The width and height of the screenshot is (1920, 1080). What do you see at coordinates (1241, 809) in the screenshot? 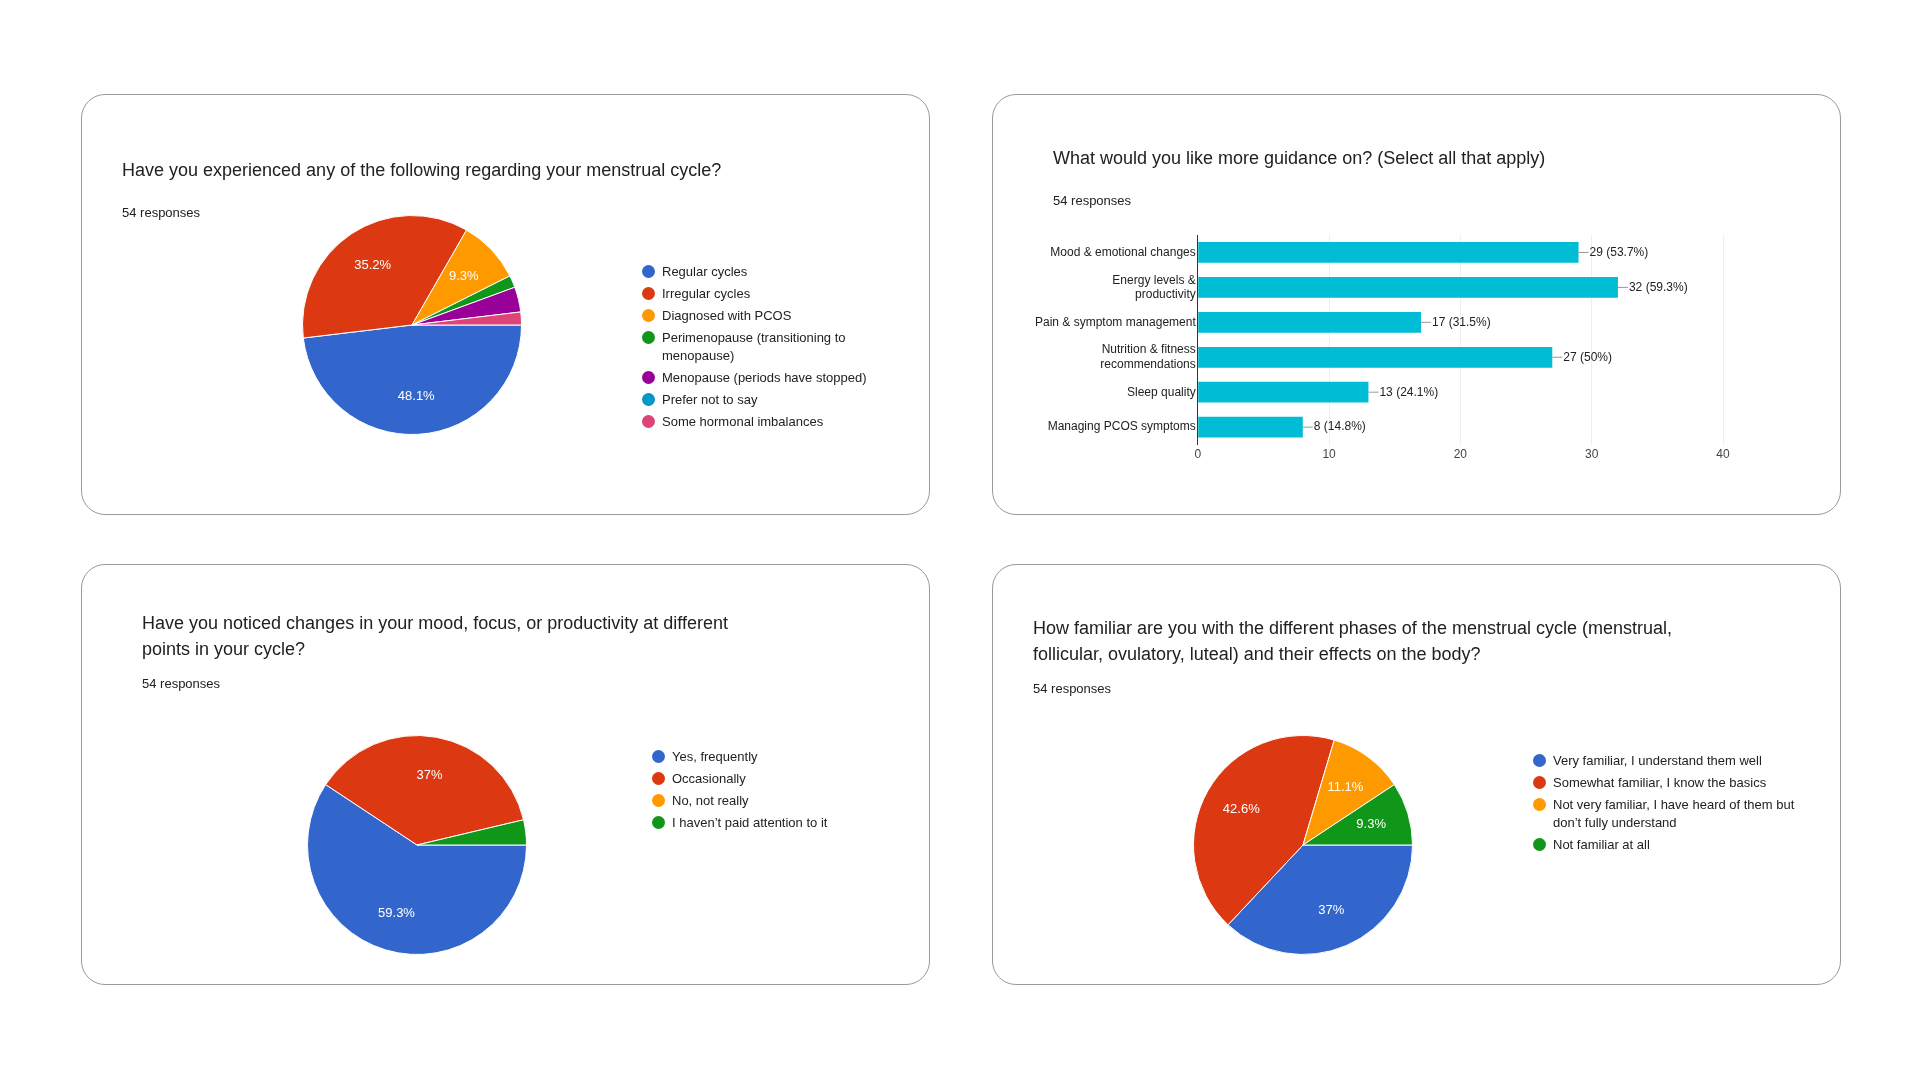
I see `data-label: 42.6%` at bounding box center [1241, 809].